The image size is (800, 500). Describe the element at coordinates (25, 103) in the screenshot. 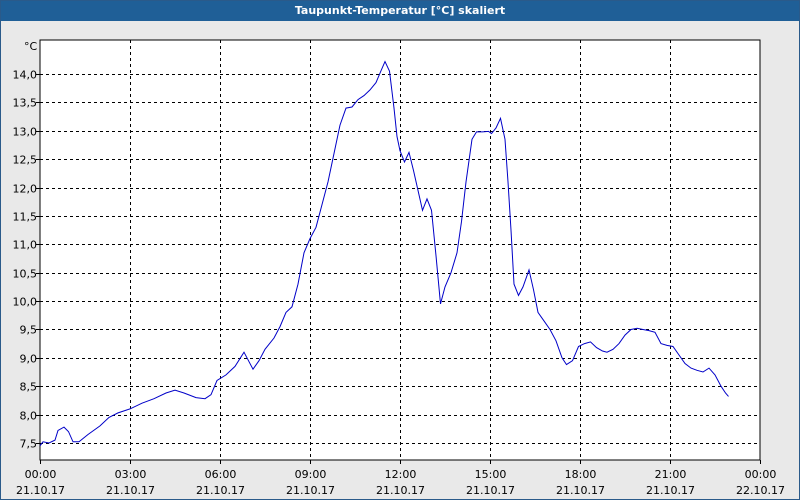

I see `y-tick-label: 13,5` at that location.